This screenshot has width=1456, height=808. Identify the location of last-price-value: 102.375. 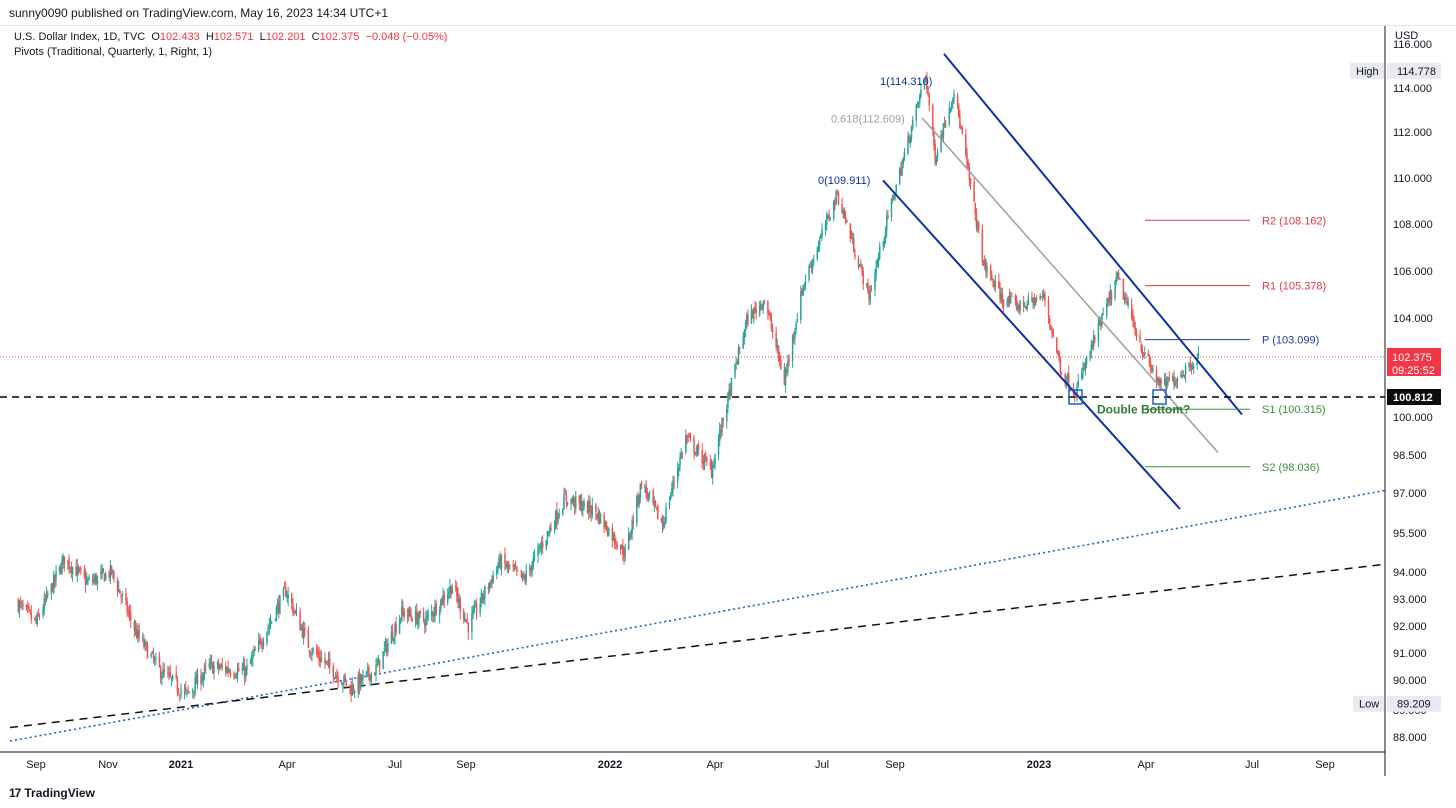
(1412, 358).